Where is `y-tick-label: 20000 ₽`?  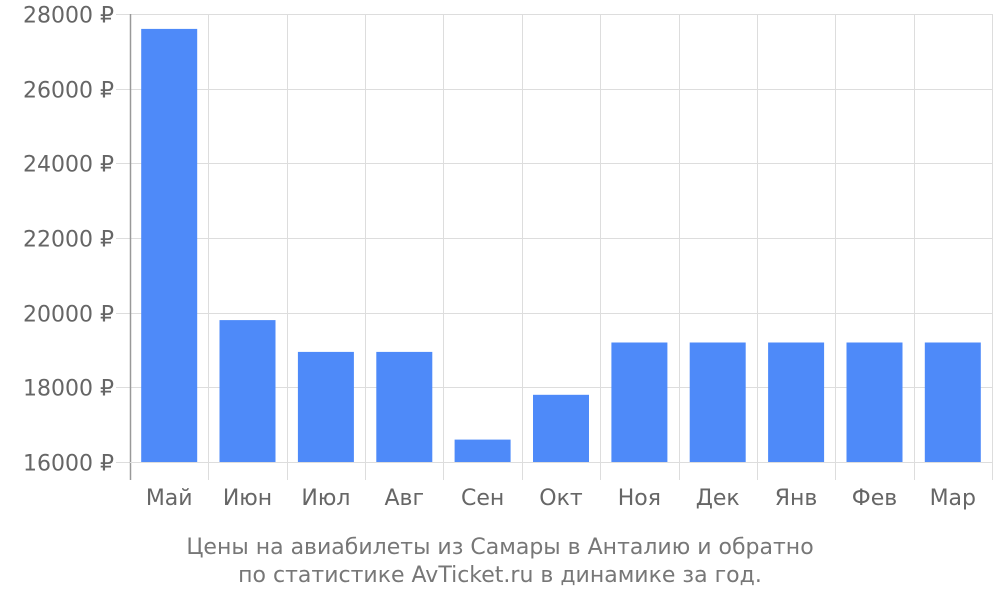
y-tick-label: 20000 ₽ is located at coordinates (68, 315).